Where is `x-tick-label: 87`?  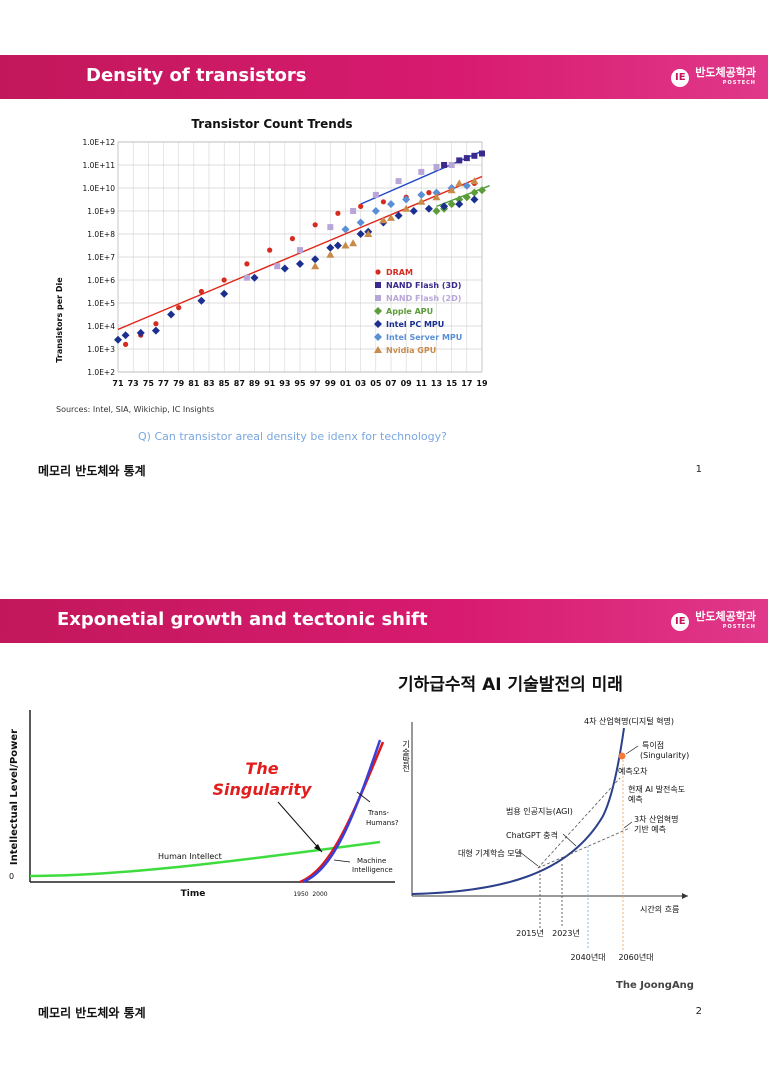 x-tick-label: 87 is located at coordinates (239, 383).